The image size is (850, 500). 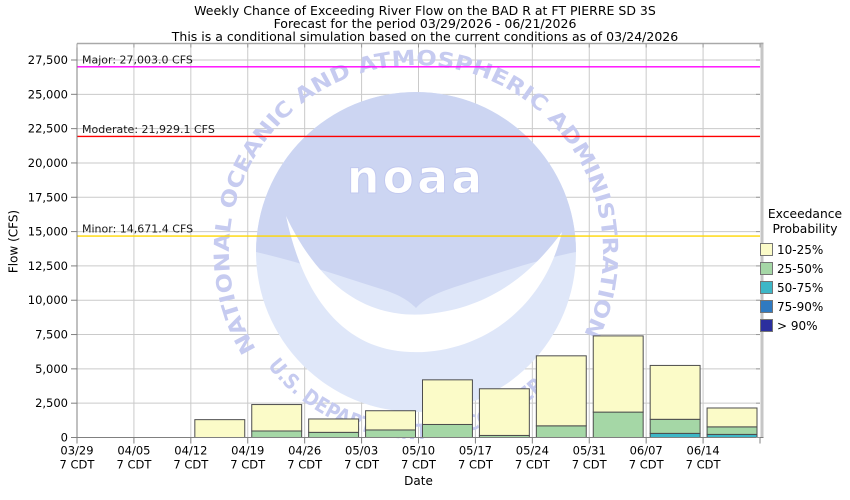 I want to click on x-tick-label: 06/07, so click(x=646, y=451).